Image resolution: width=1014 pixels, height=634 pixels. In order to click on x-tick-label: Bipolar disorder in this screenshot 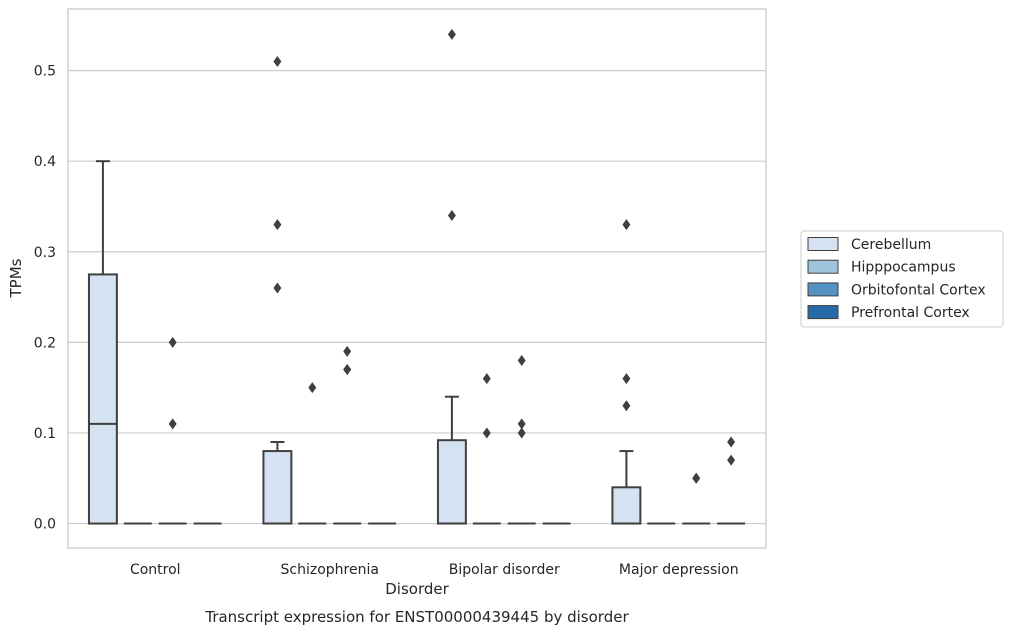, I will do `click(504, 570)`.